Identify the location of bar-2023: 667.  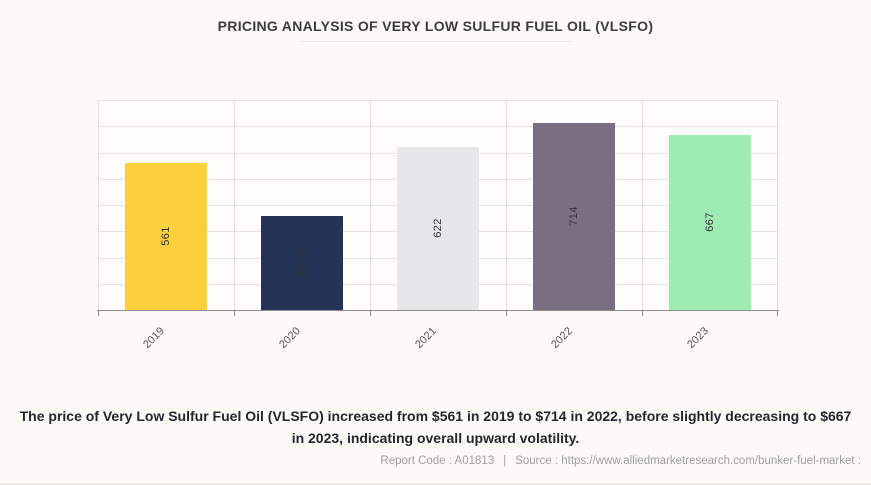
(710, 222).